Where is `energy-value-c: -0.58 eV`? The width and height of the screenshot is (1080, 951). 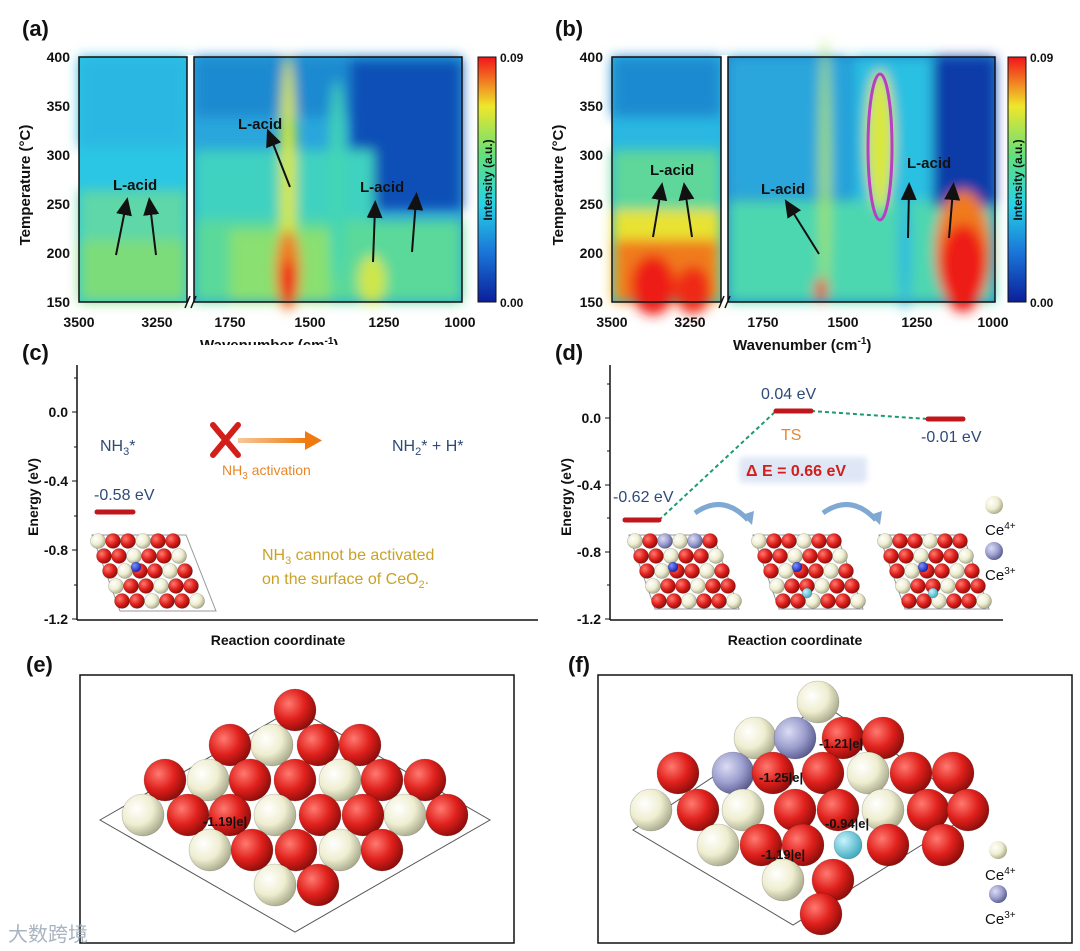 energy-value-c: -0.58 eV is located at coordinates (124, 495).